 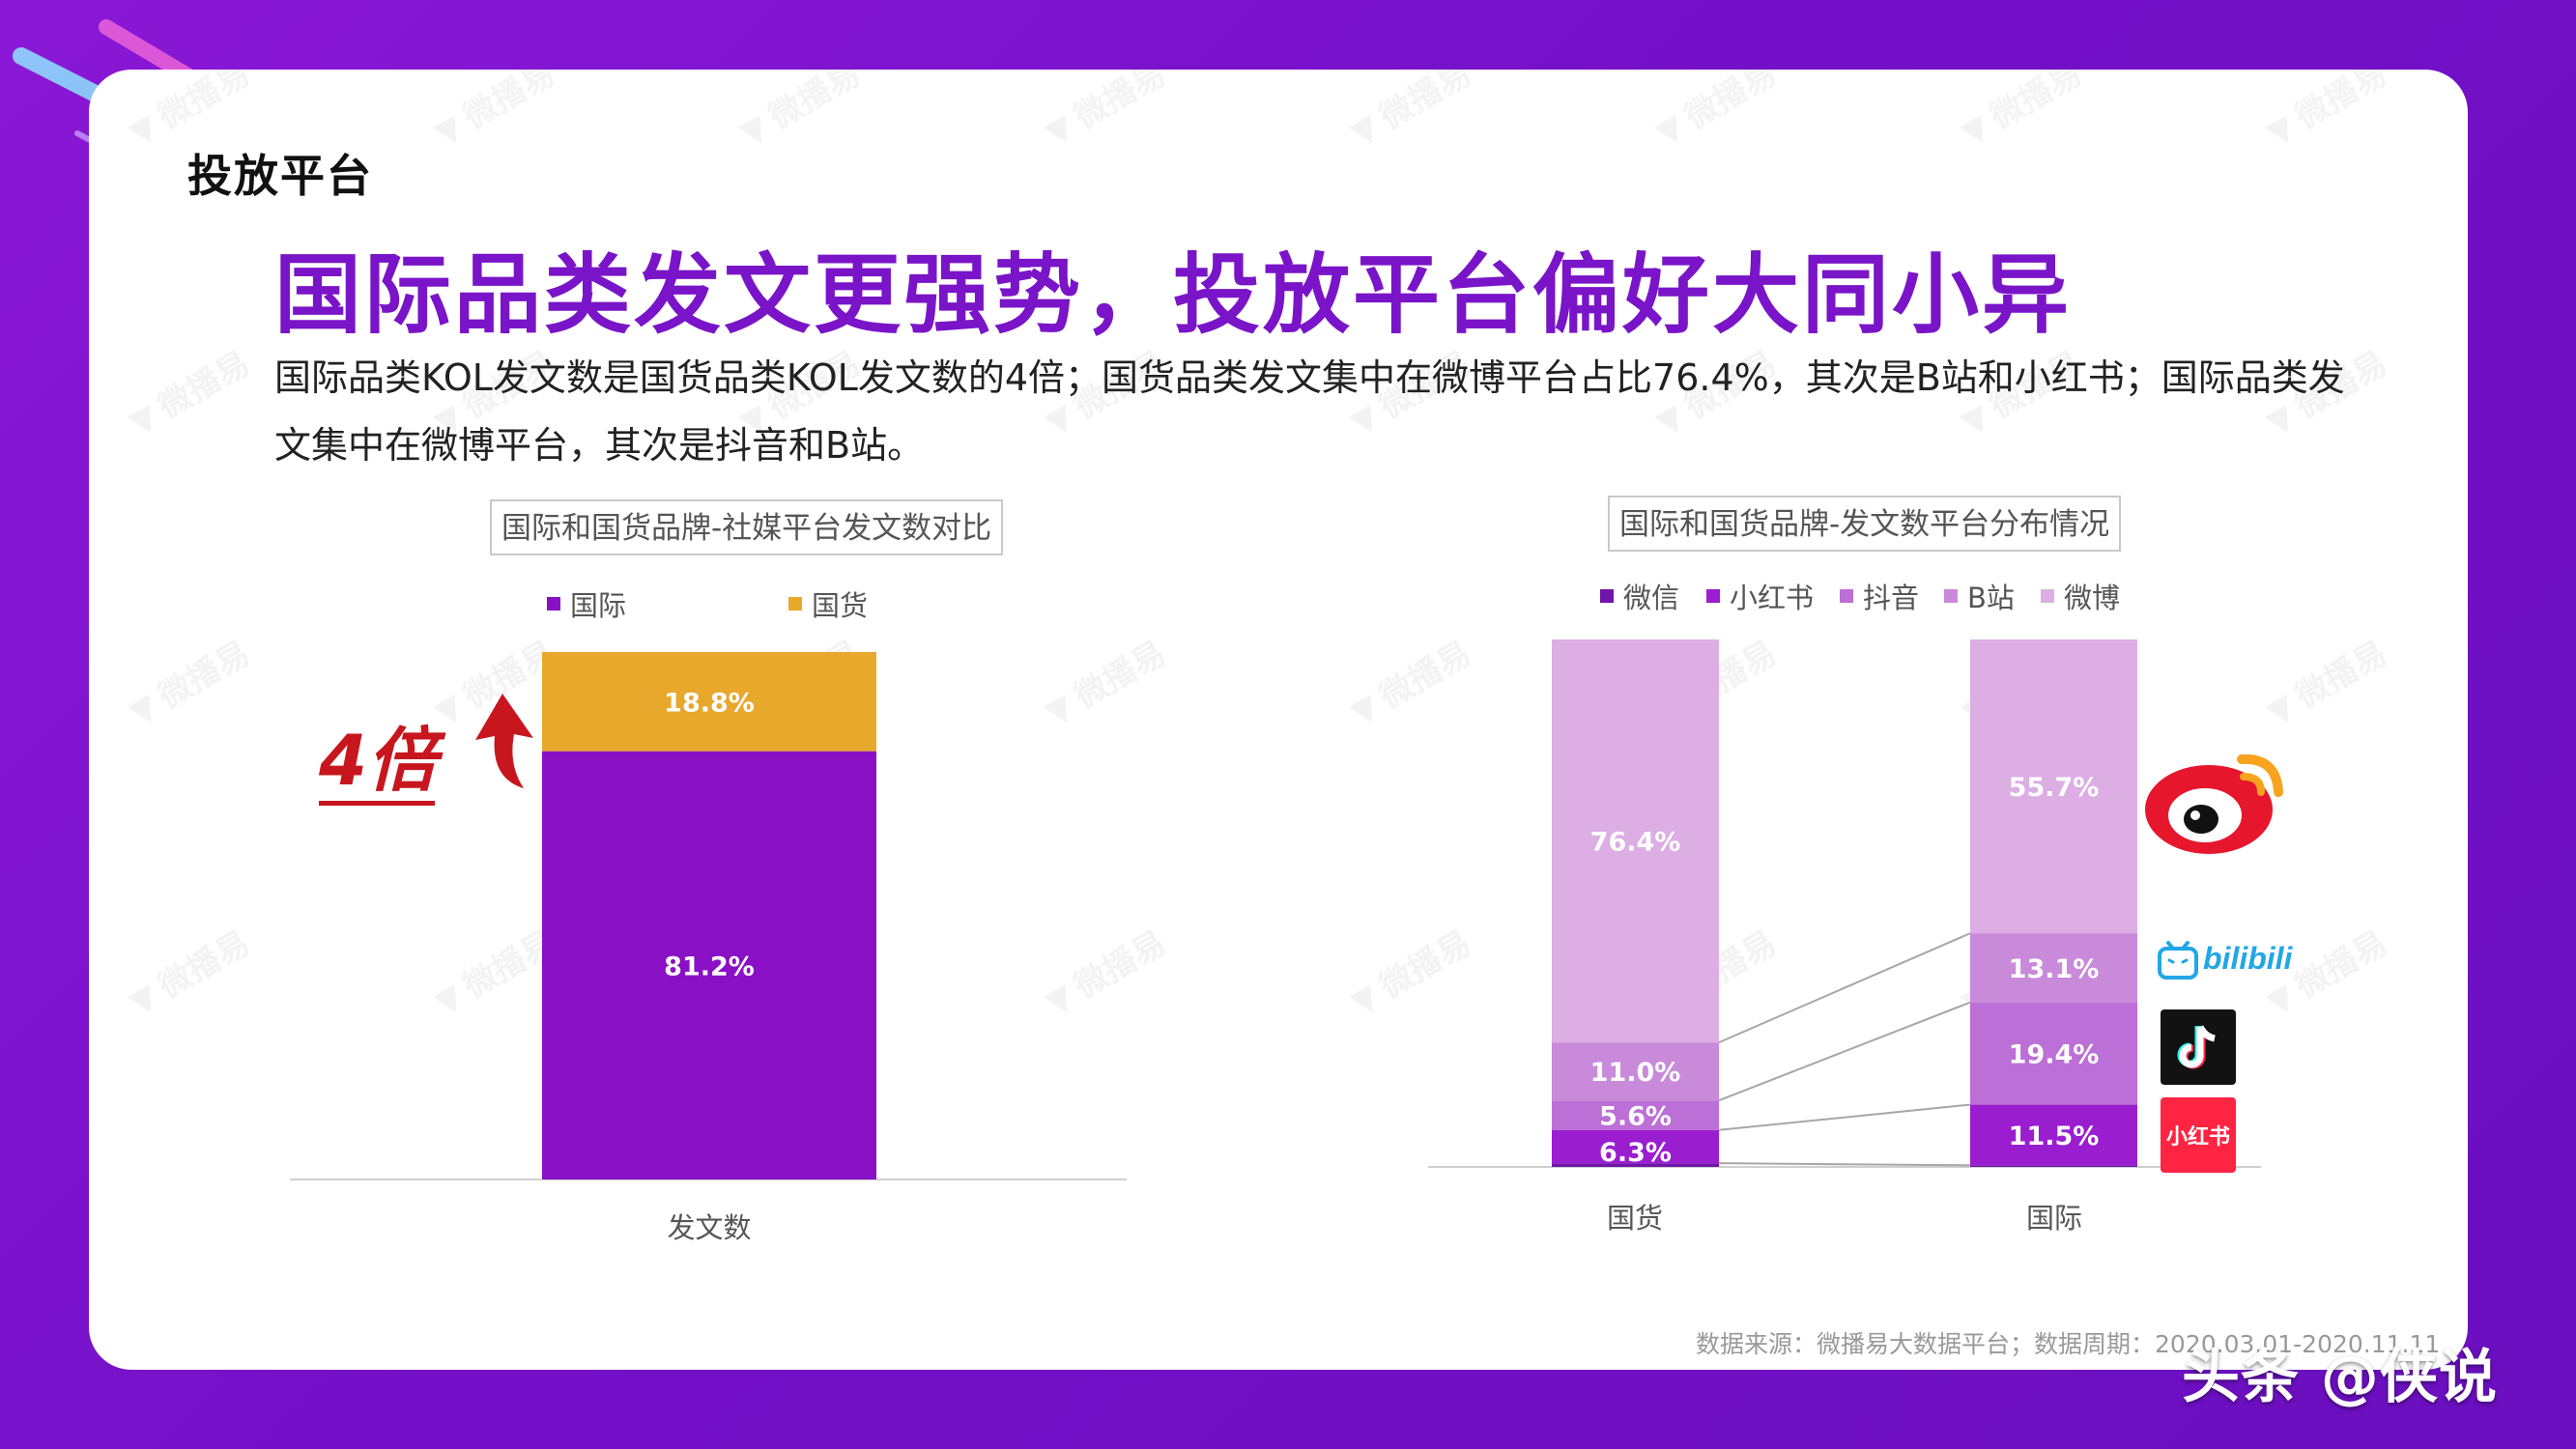 I want to click on legend-douyin: 抖音, so click(x=1880, y=596).